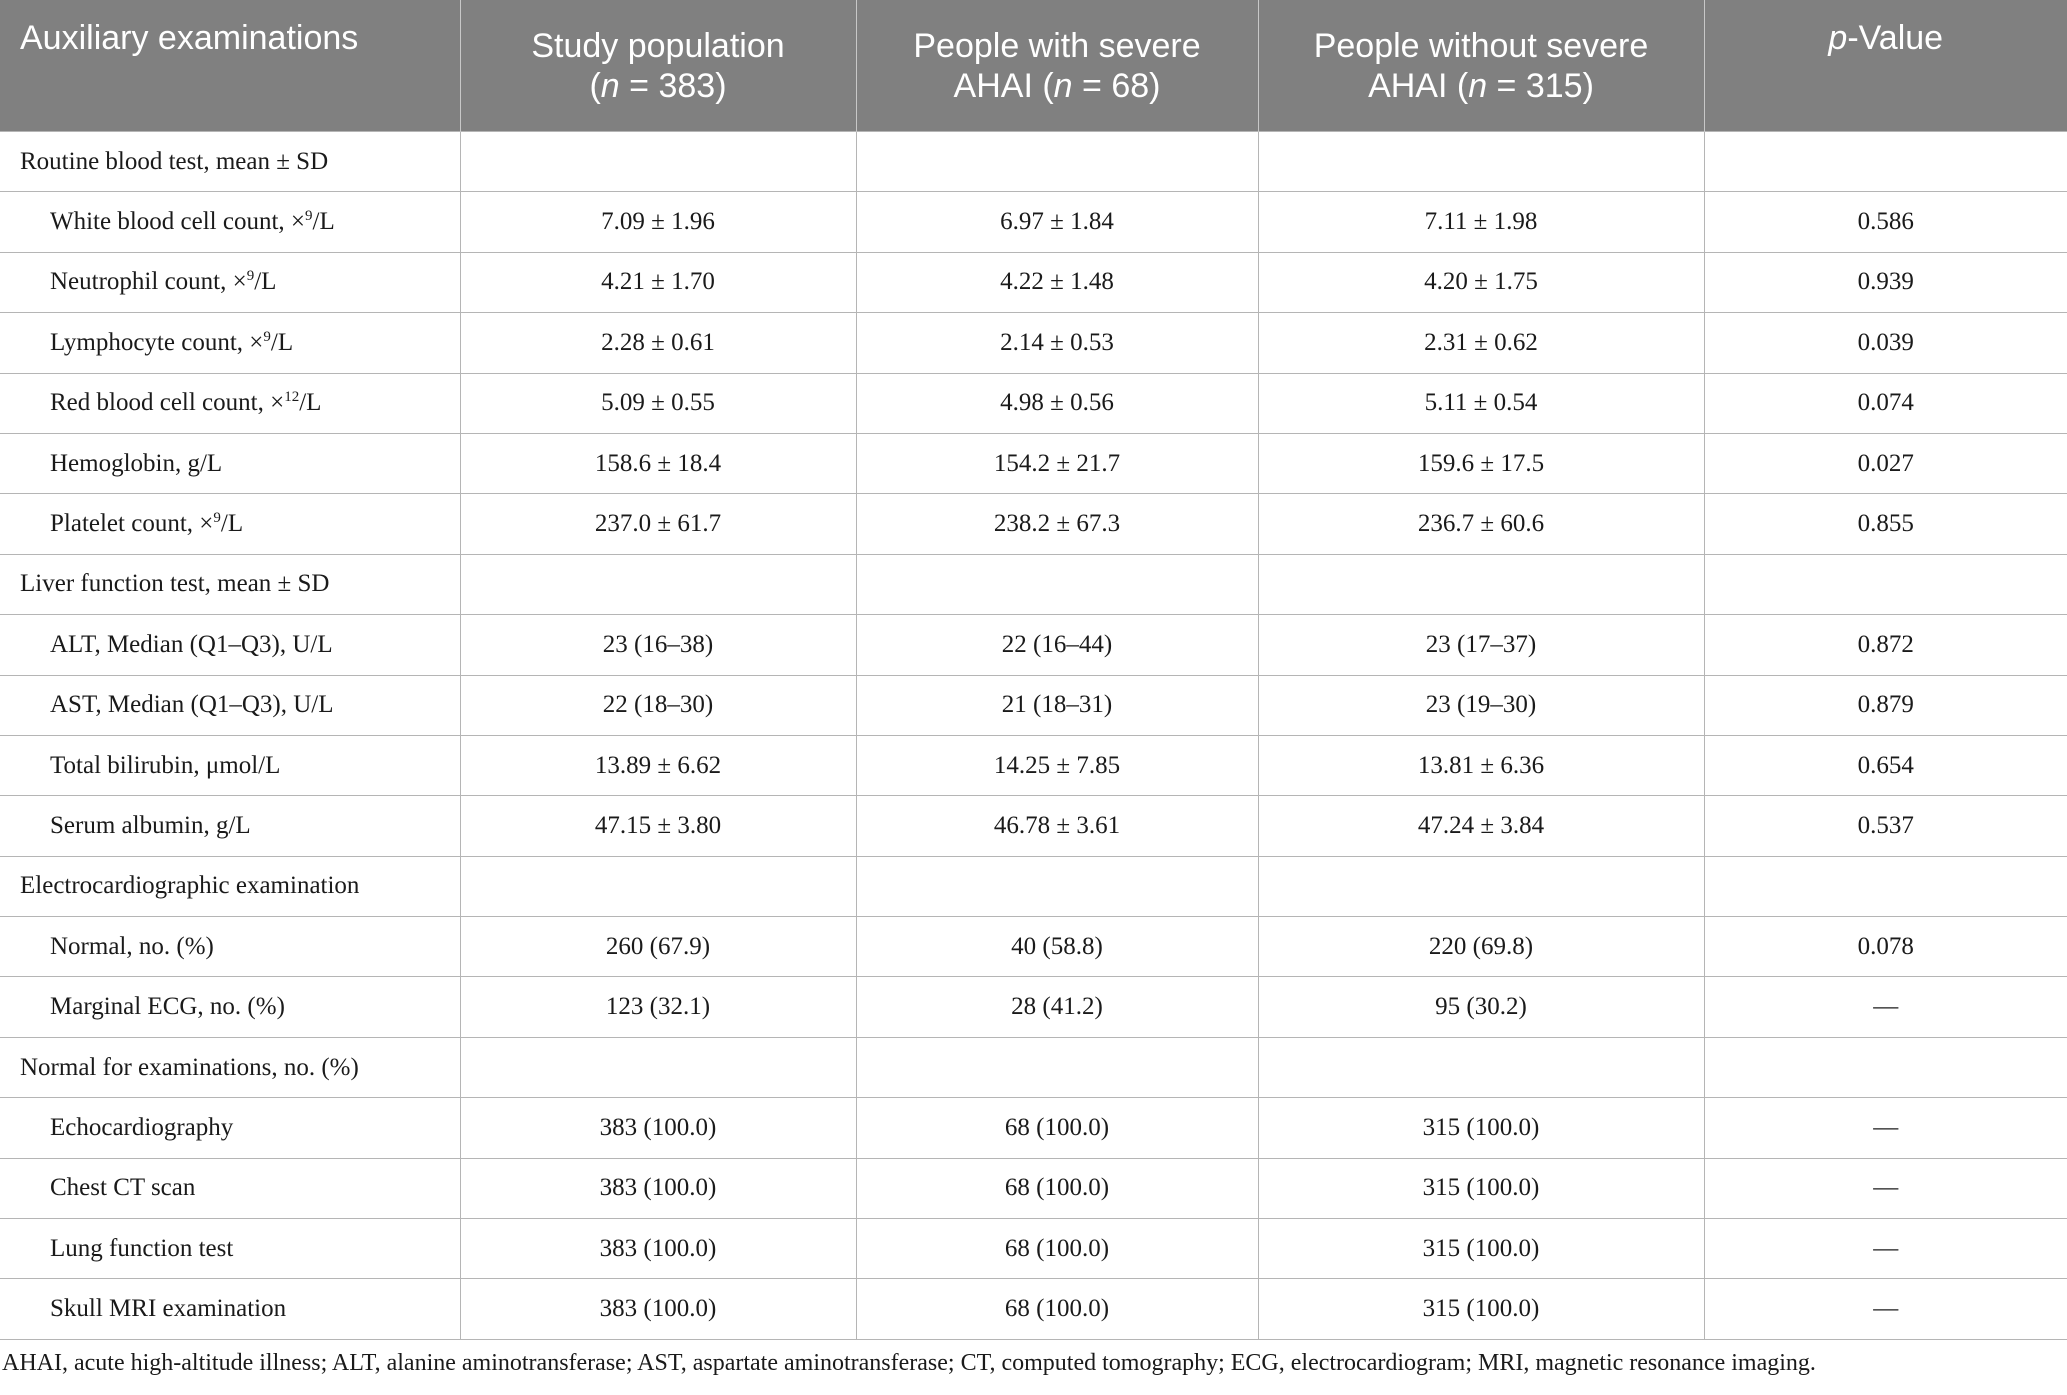 The width and height of the screenshot is (2067, 1395). What do you see at coordinates (1480, 222) in the screenshot?
I see `without-severe-ahai-cell: 7.11 ± 1.98` at bounding box center [1480, 222].